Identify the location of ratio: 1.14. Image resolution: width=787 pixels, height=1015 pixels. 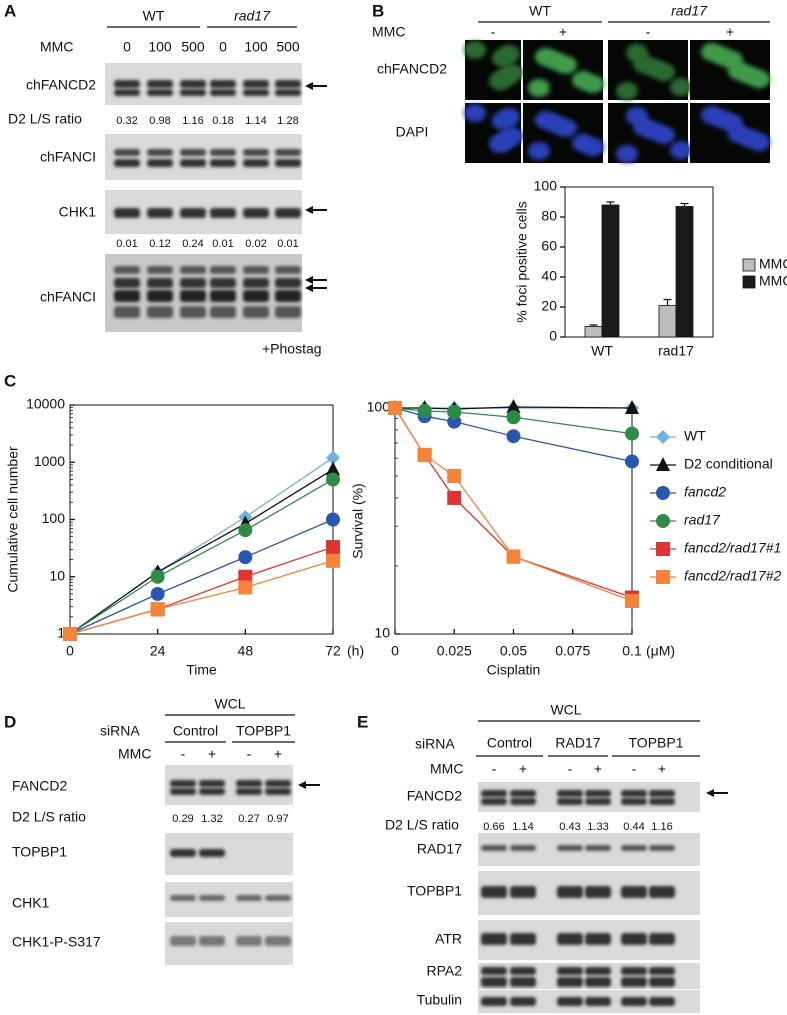
(255, 121).